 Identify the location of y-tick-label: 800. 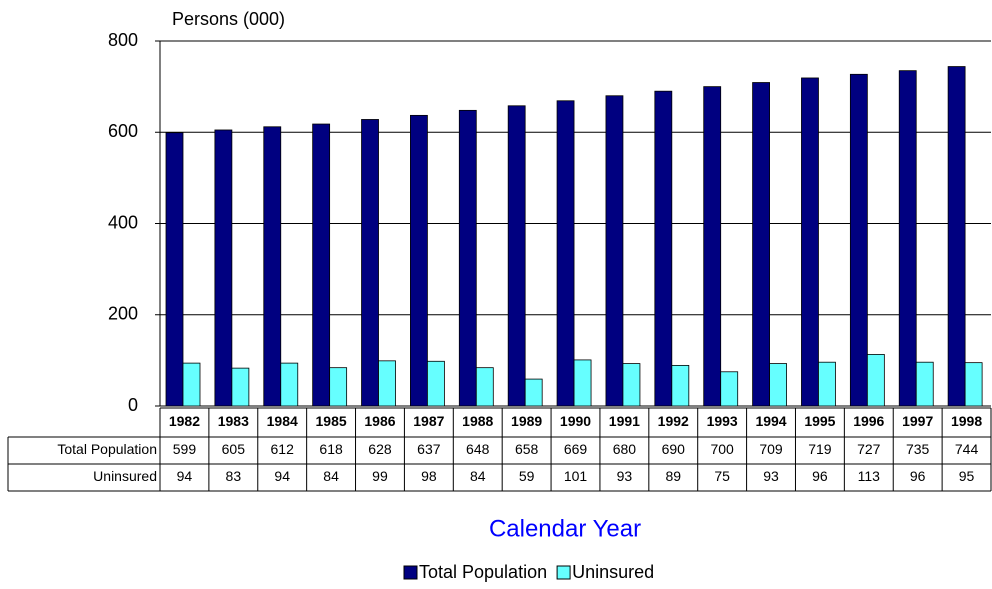
(123, 40).